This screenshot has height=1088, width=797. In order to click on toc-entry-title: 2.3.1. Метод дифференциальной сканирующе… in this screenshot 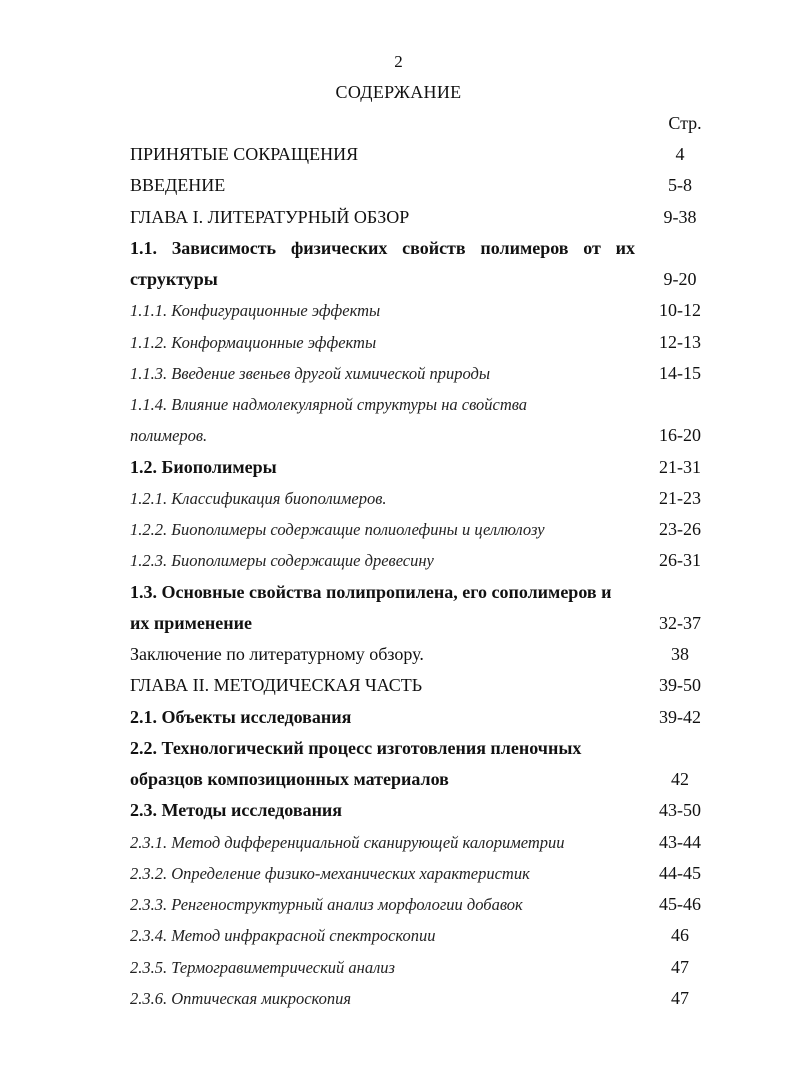, I will do `click(347, 842)`.